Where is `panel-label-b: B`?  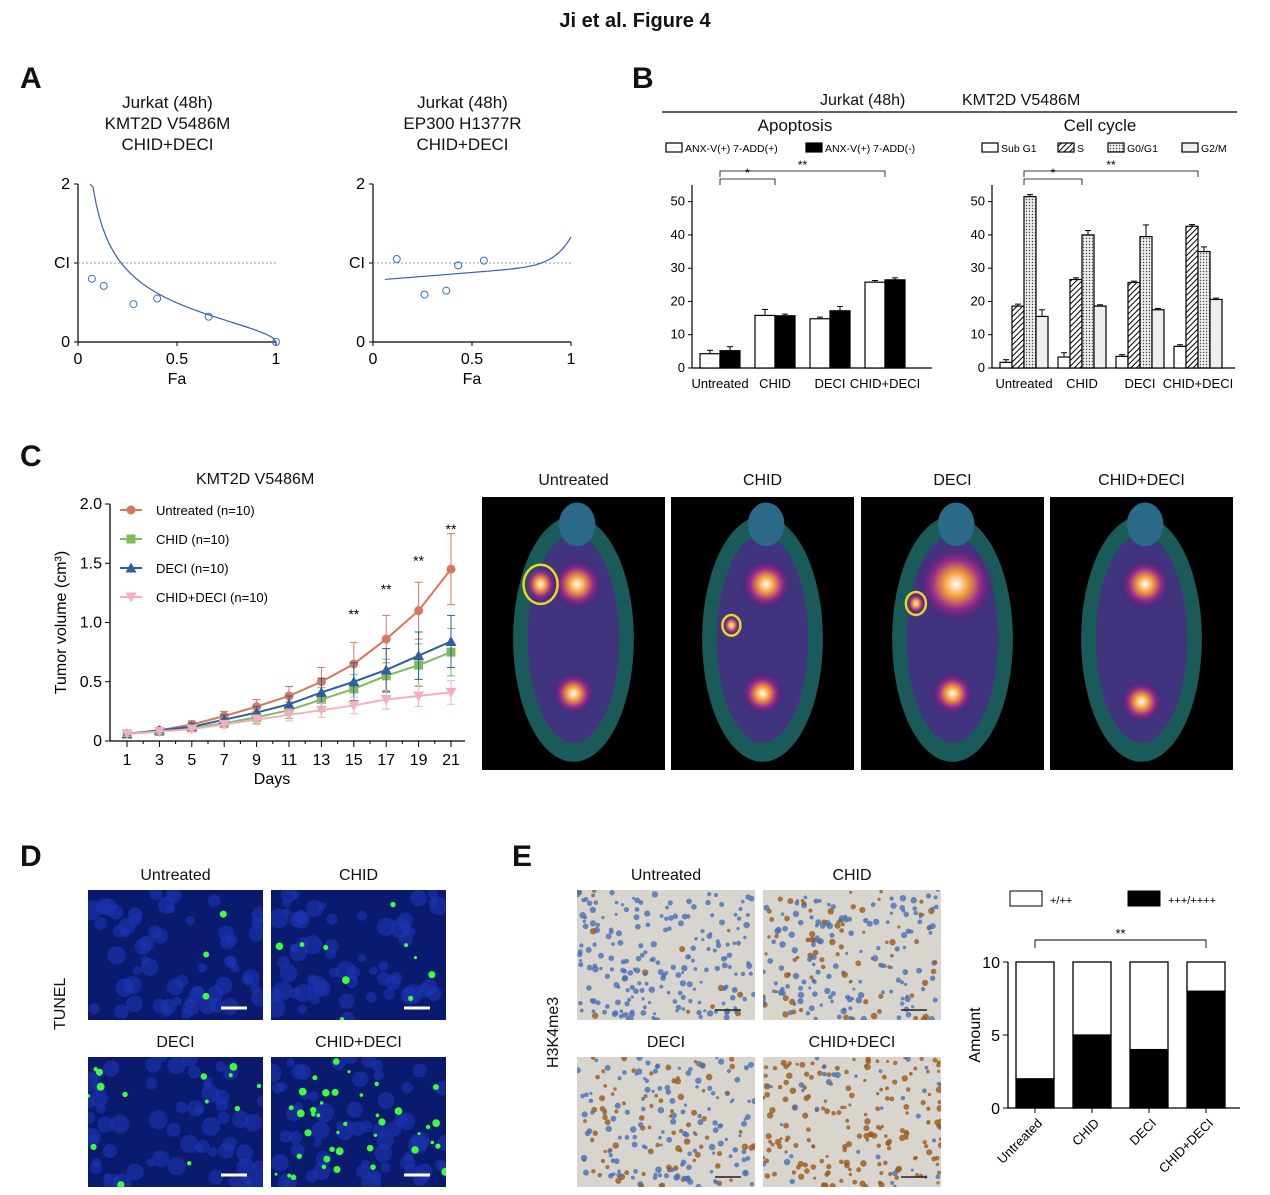
panel-label-b: B is located at coordinates (643, 78).